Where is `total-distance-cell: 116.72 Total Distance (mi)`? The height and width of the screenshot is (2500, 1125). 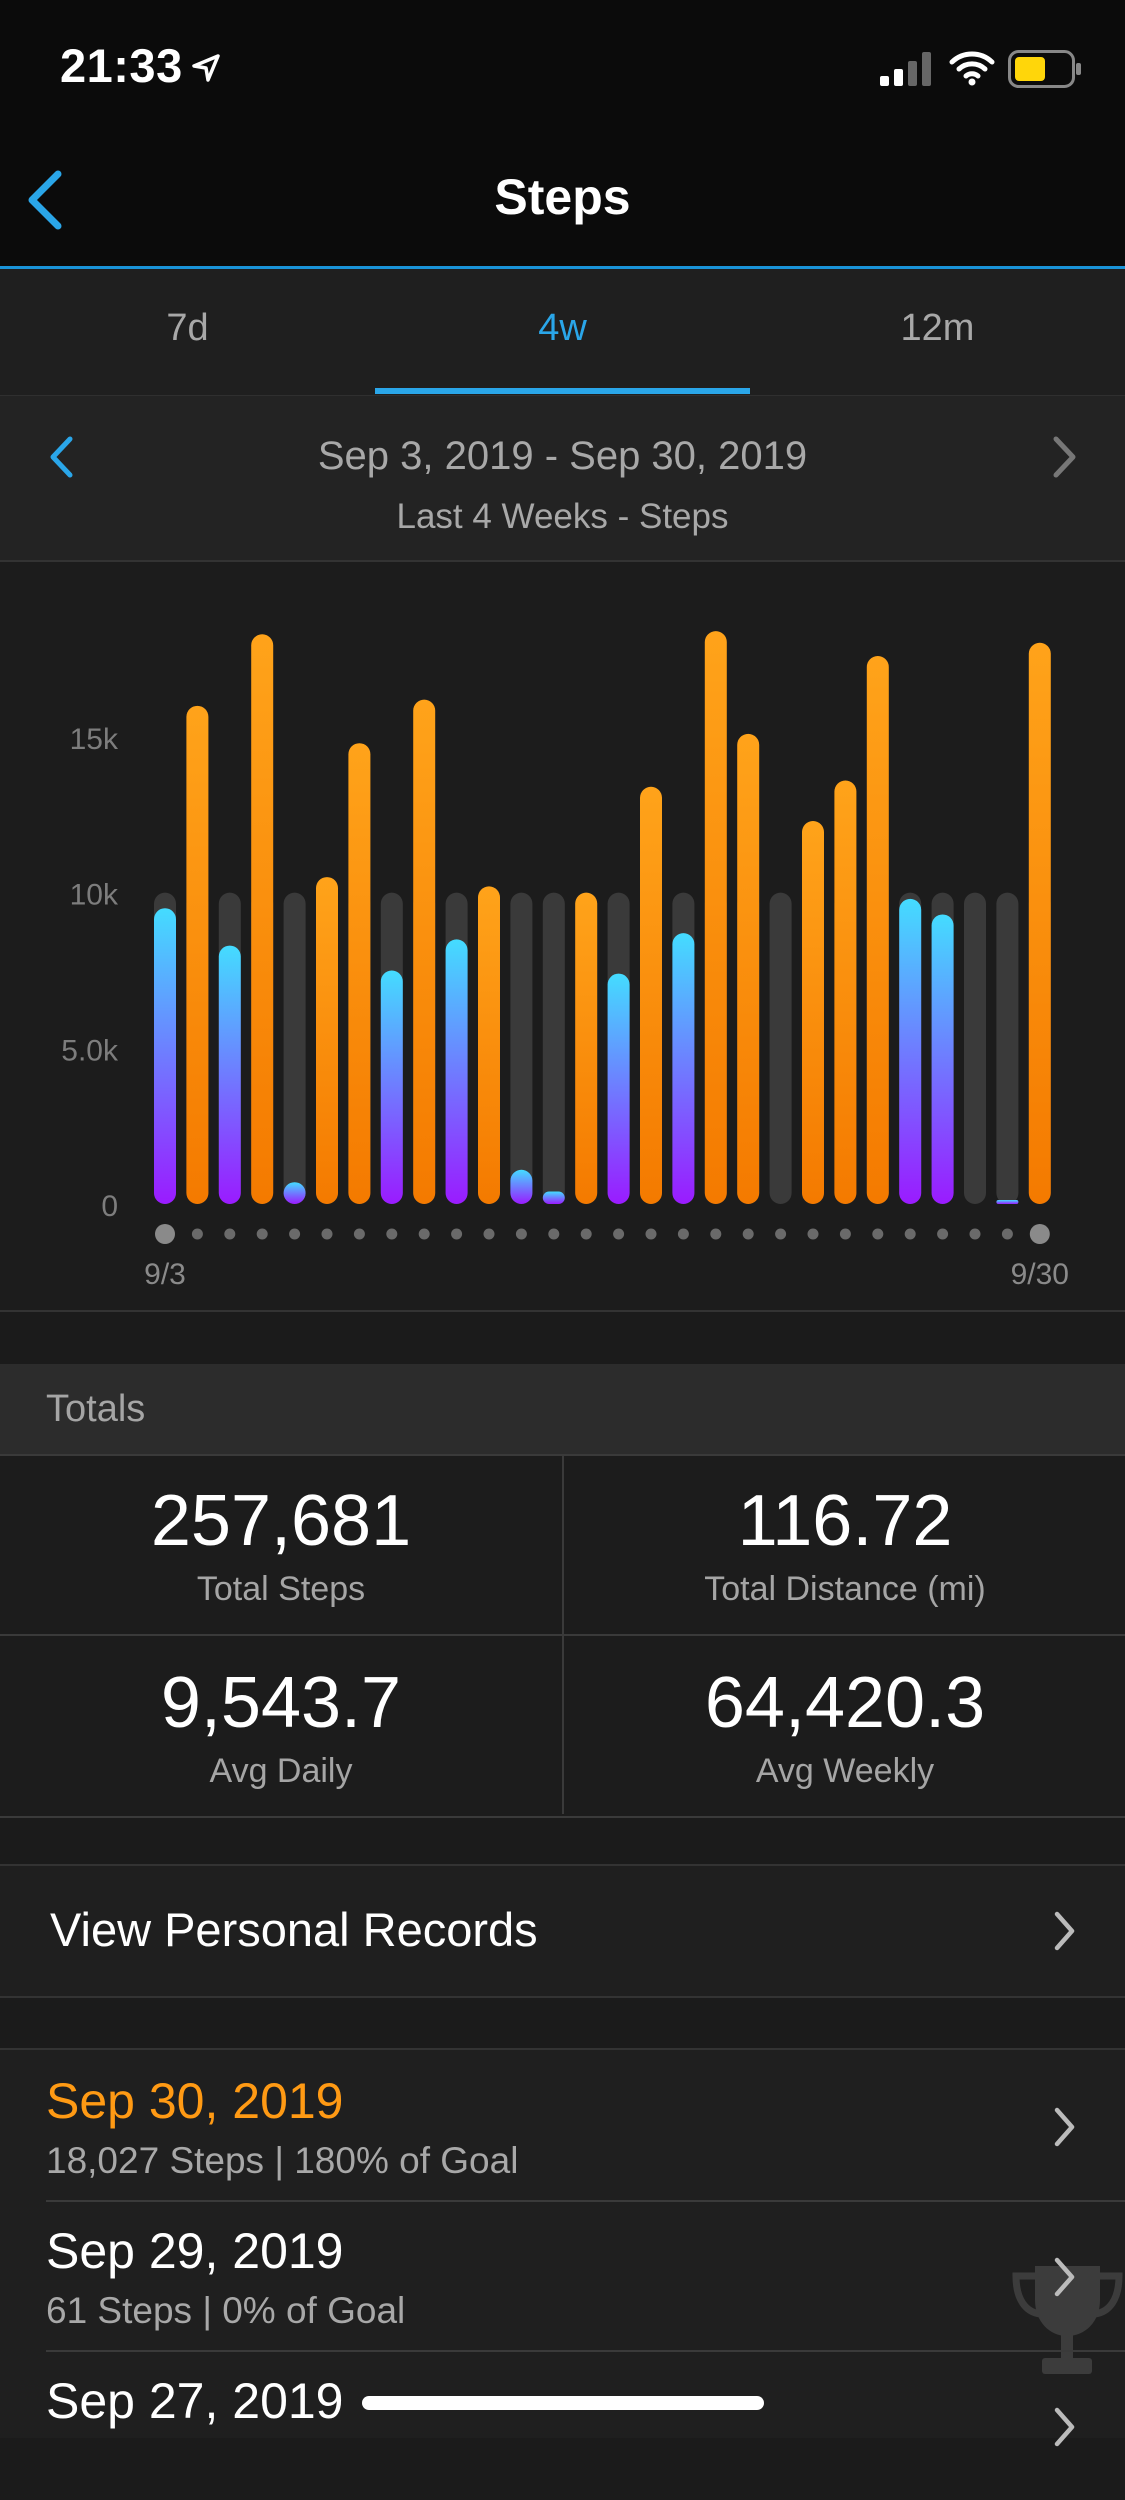
total-distance-cell: 116.72 Total Distance (mi) is located at coordinates (844, 1545).